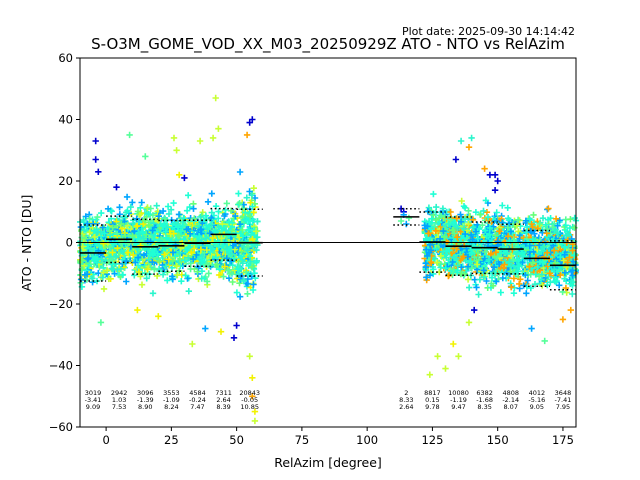 The width and height of the screenshot is (640, 480). I want to click on x-tick-label: 75, so click(302, 440).